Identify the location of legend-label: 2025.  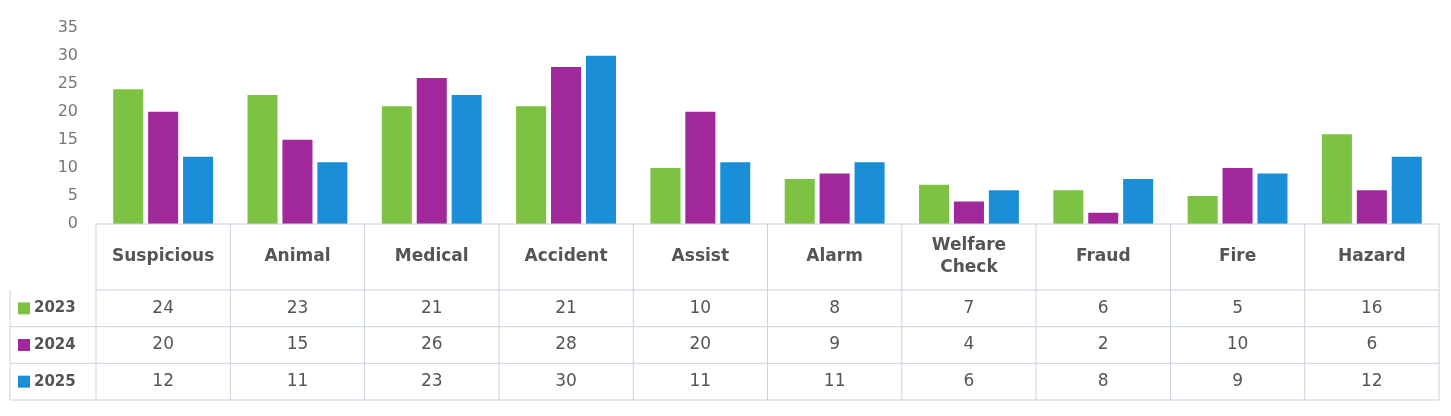
(55, 380).